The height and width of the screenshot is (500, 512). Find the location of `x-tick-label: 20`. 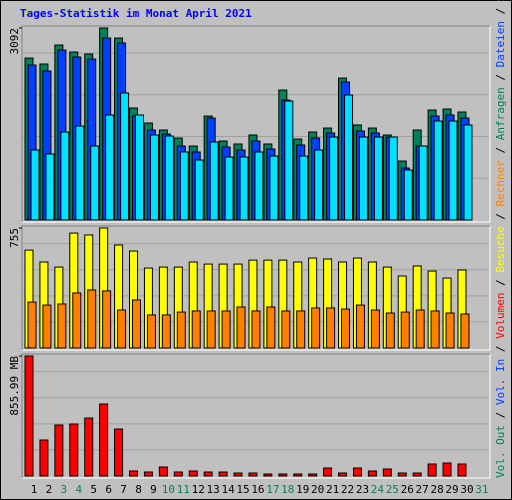

x-tick-label: 20 is located at coordinates (317, 489).